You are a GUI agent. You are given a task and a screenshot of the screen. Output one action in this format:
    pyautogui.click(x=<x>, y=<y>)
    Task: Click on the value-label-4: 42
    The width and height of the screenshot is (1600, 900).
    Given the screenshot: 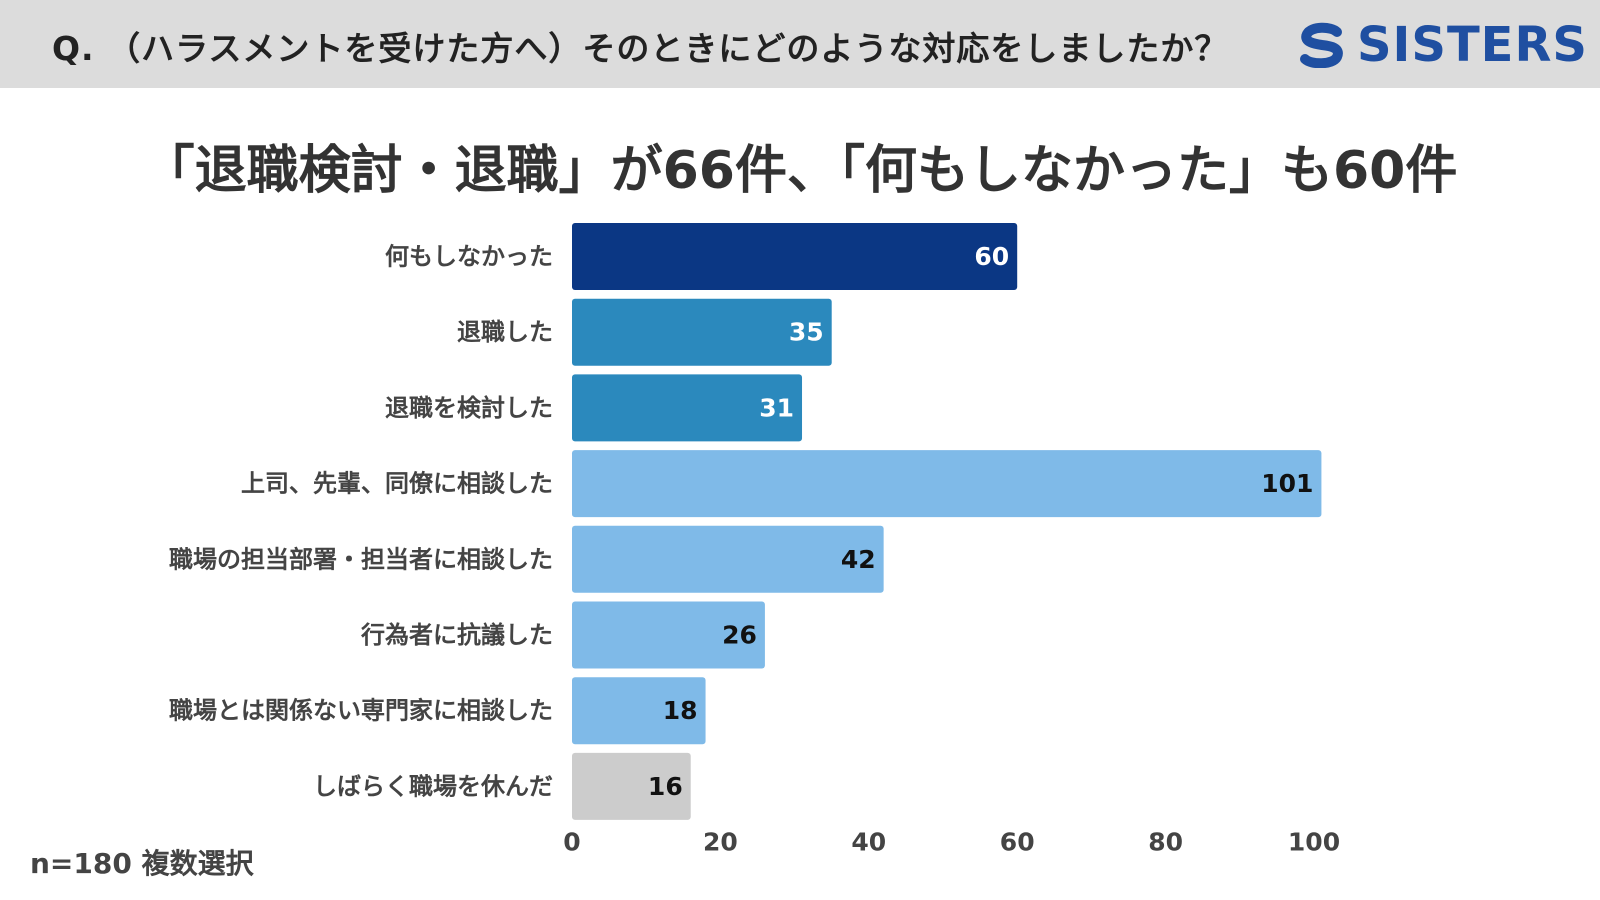 What is the action you would take?
    pyautogui.click(x=858, y=559)
    